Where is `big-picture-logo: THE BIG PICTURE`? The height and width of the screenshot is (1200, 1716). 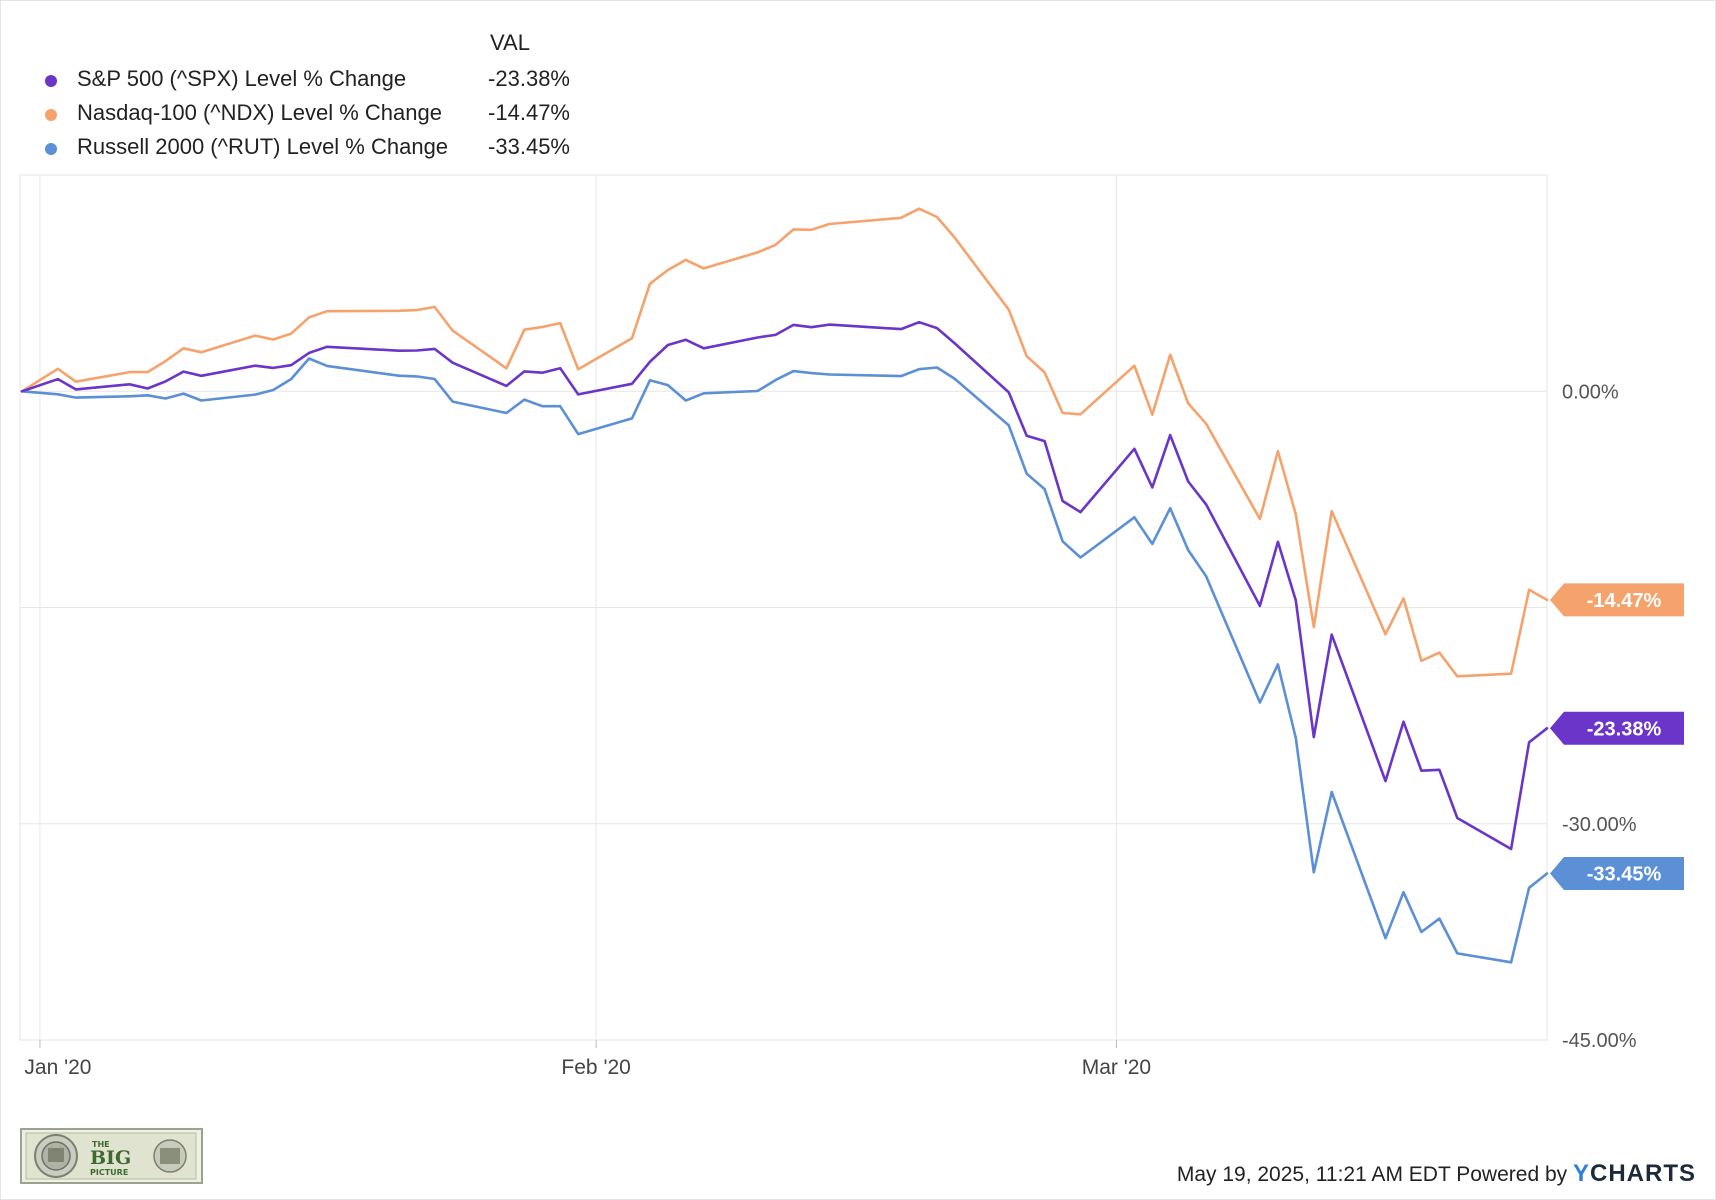 big-picture-logo: THE BIG PICTURE is located at coordinates (111, 1156).